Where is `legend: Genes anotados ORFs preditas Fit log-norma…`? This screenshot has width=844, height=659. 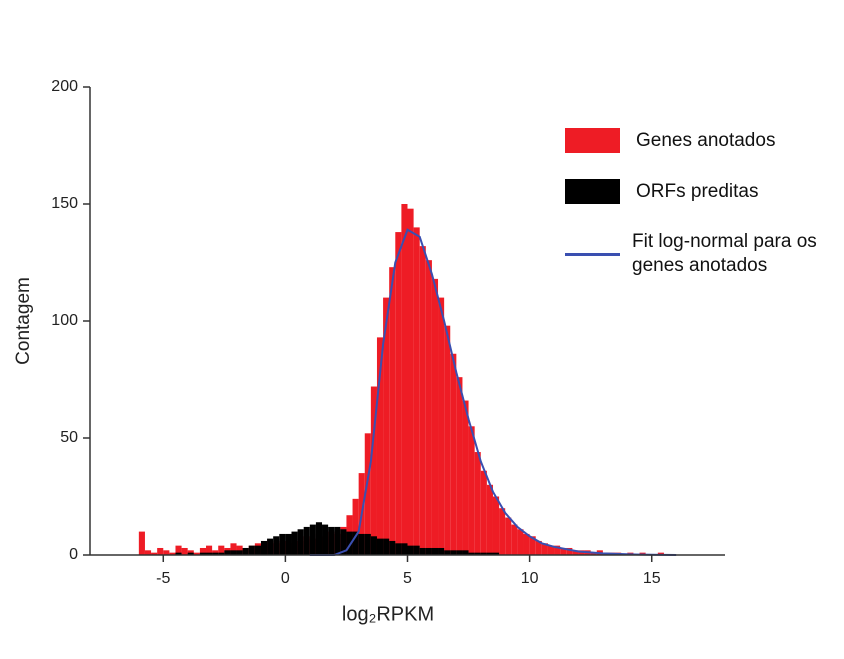
legend: Genes anotados ORFs preditas Fit log-norma… is located at coordinates (700, 216).